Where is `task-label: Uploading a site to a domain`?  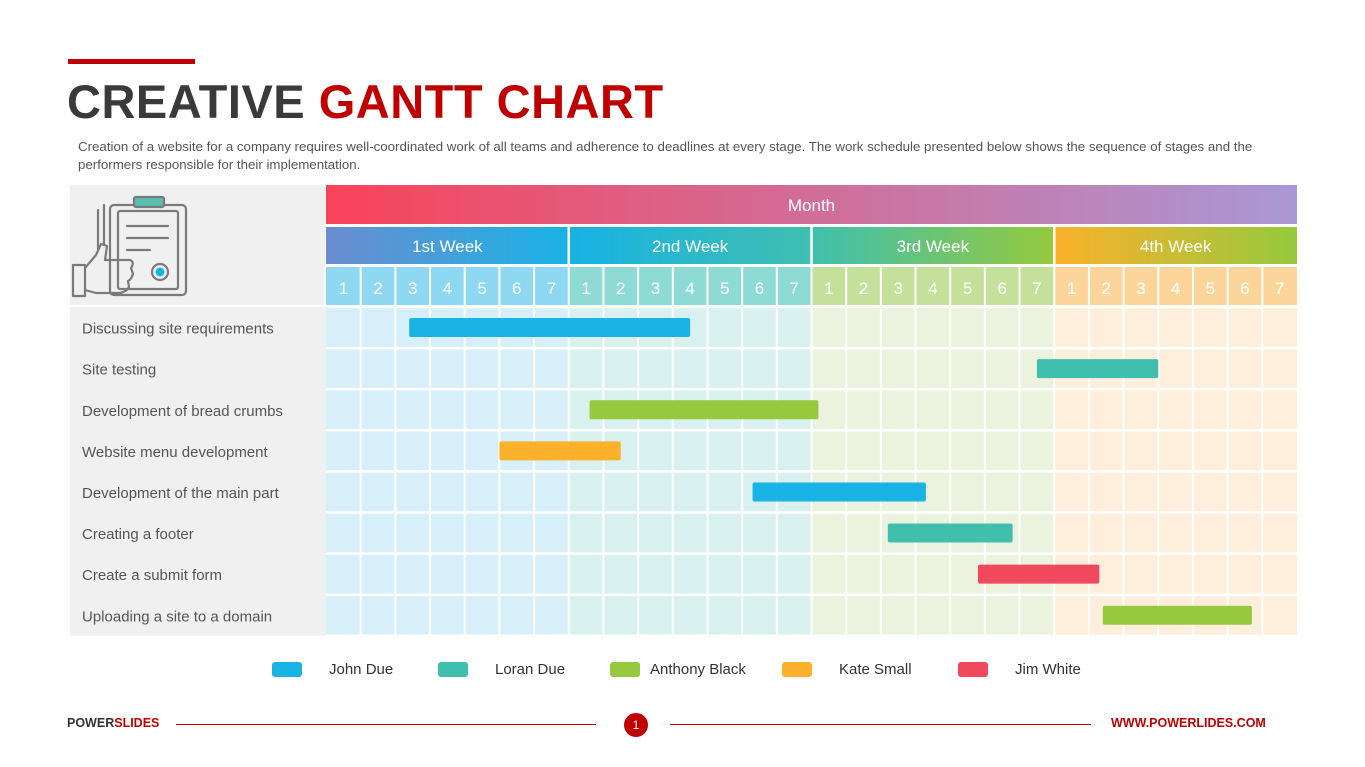 task-label: Uploading a site to a domain is located at coordinates (177, 616).